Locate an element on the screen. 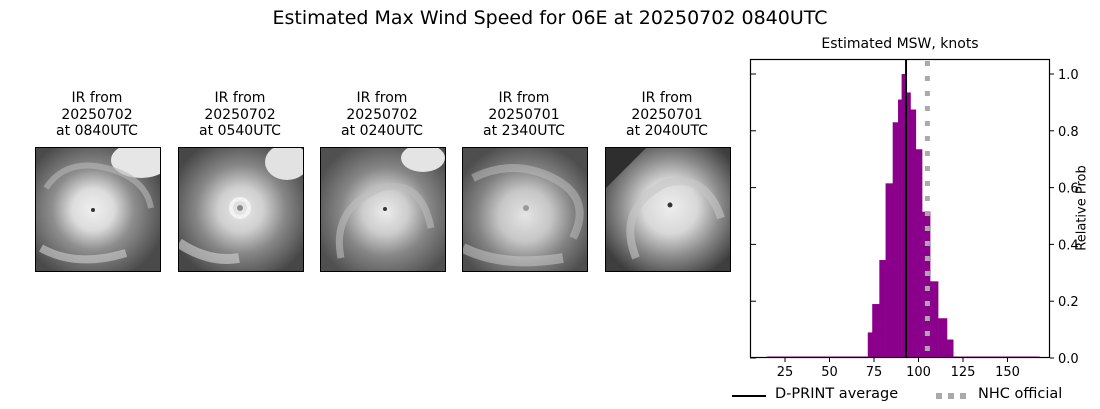  y-tick-label: 0.2 is located at coordinates (1068, 302).